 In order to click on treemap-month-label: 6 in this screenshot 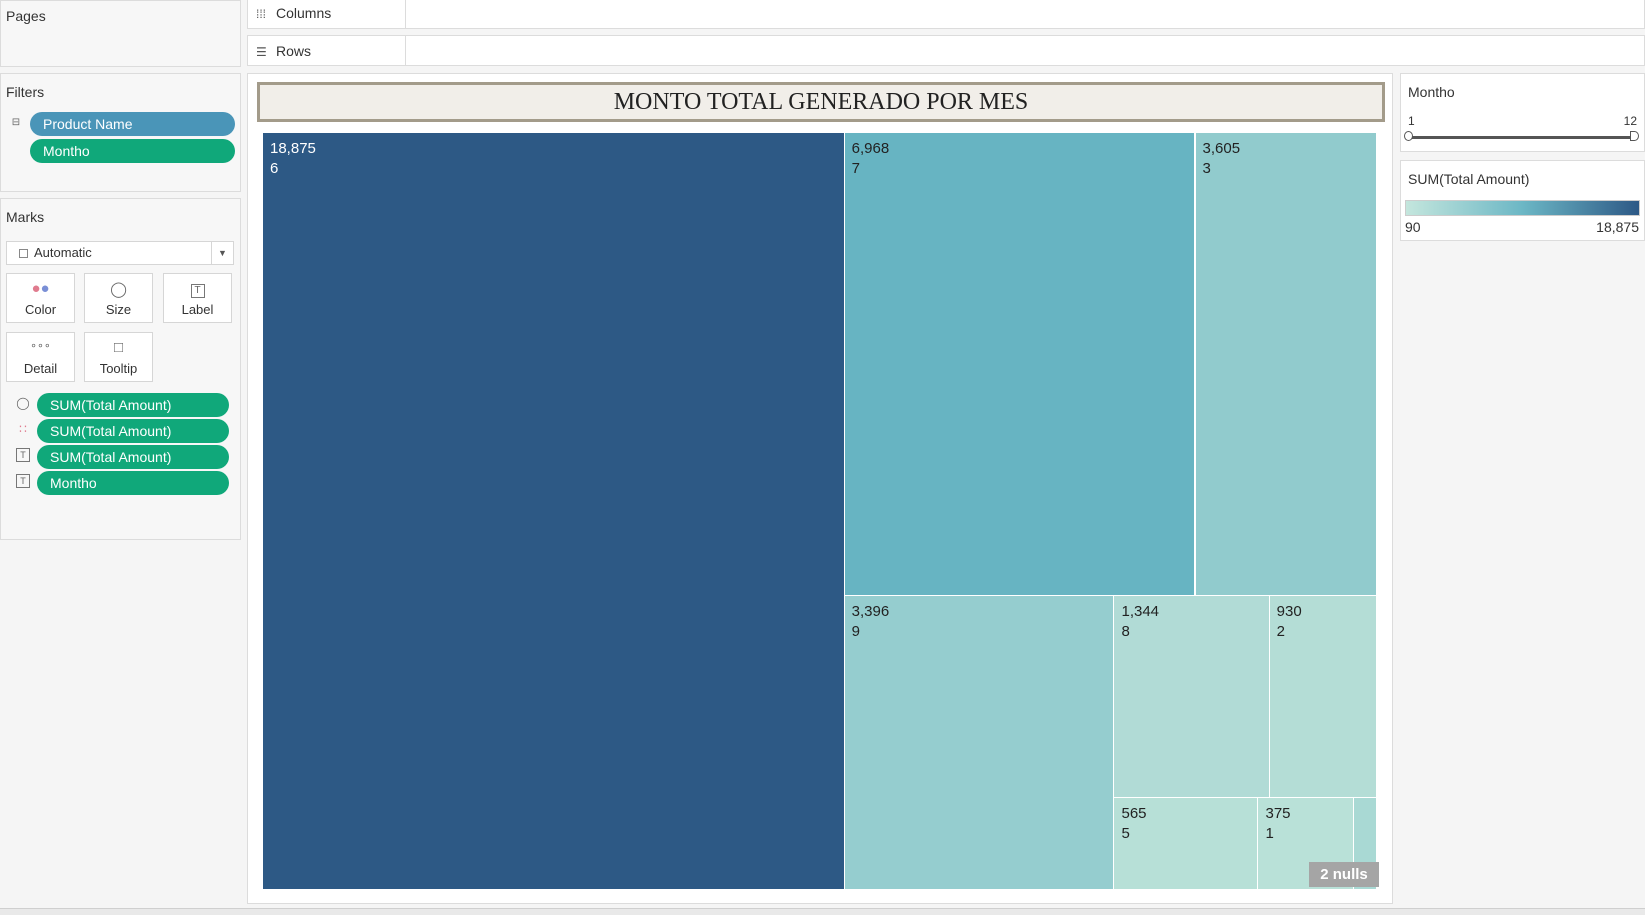, I will do `click(274, 168)`.